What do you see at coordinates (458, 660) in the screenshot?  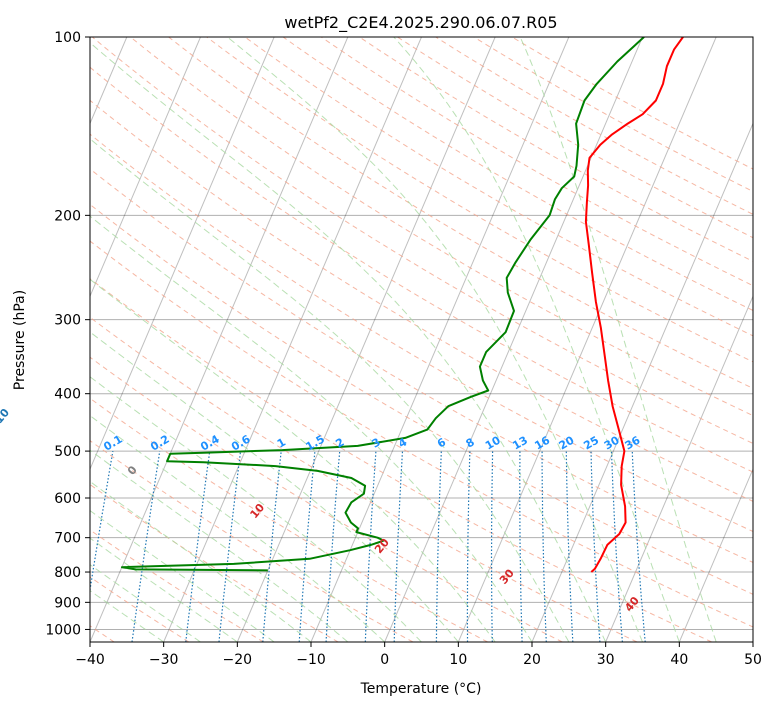 I see `x-tick-label: 10` at bounding box center [458, 660].